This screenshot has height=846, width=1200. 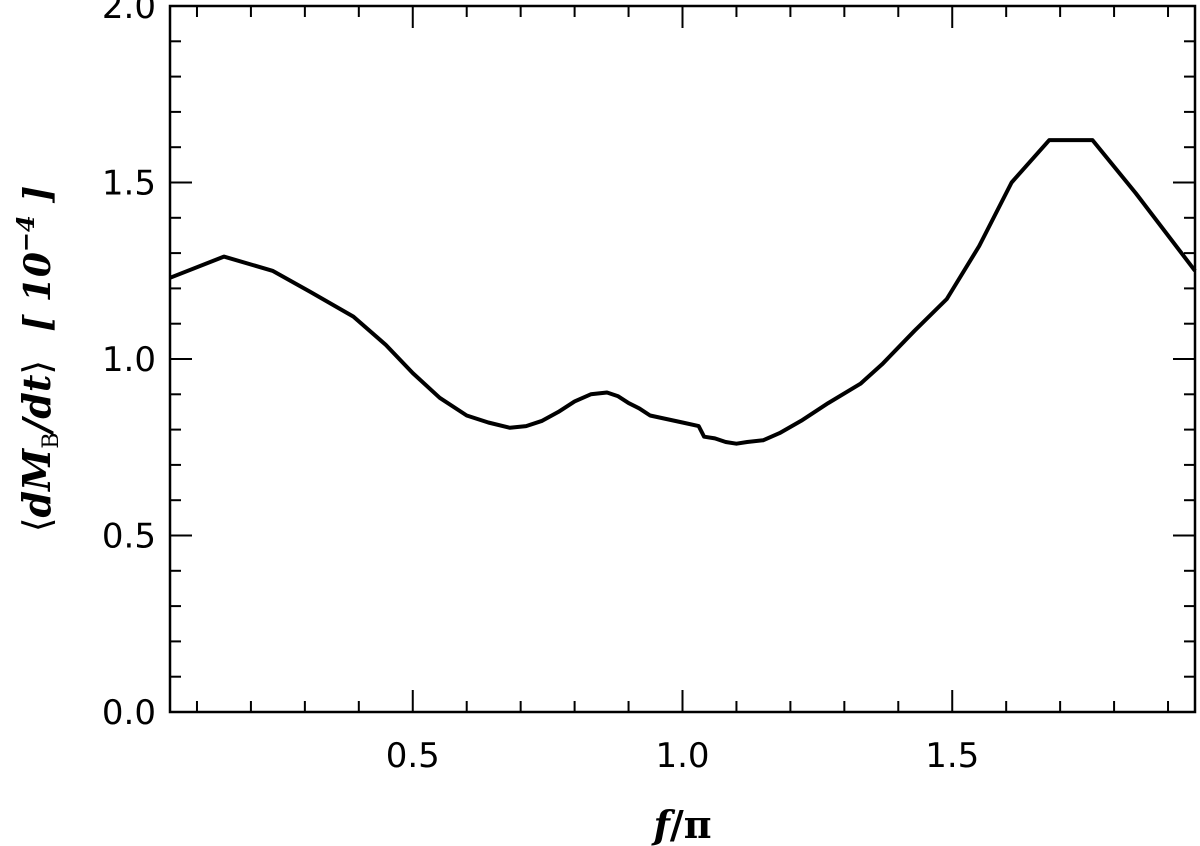 I want to click on svg-text: ⟨dMB/dt⟩[ 10−4 ], so click(x=37, y=359).